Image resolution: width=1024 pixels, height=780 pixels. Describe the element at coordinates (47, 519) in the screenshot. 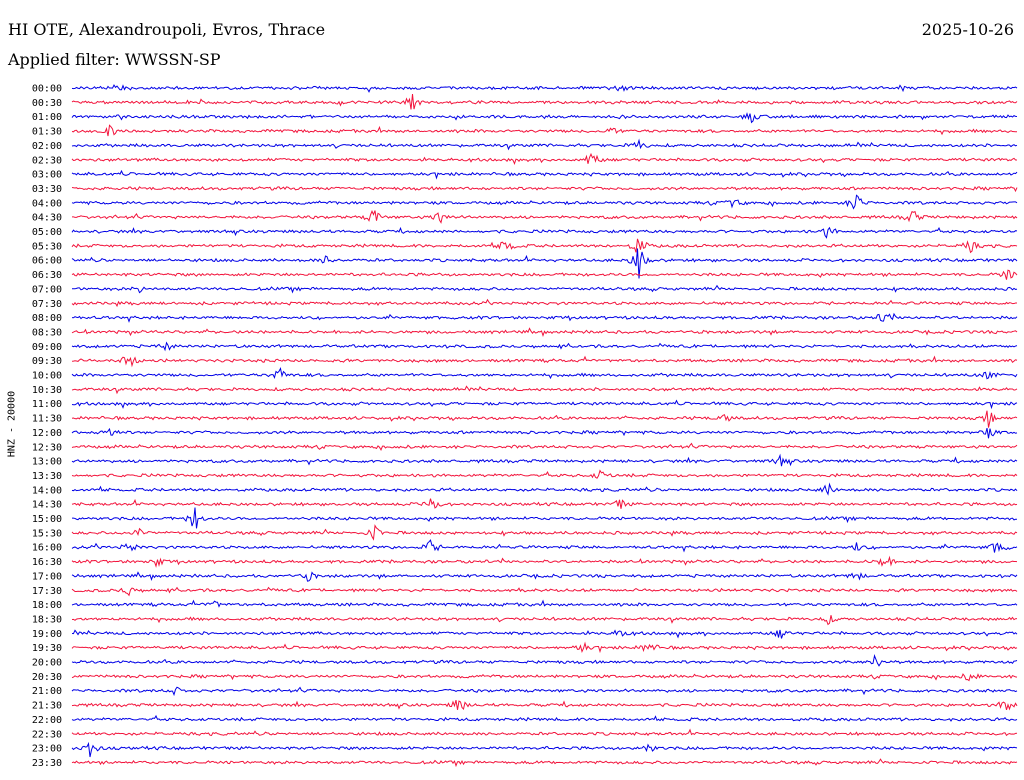

I see `time-tick-label: 15:00` at that location.